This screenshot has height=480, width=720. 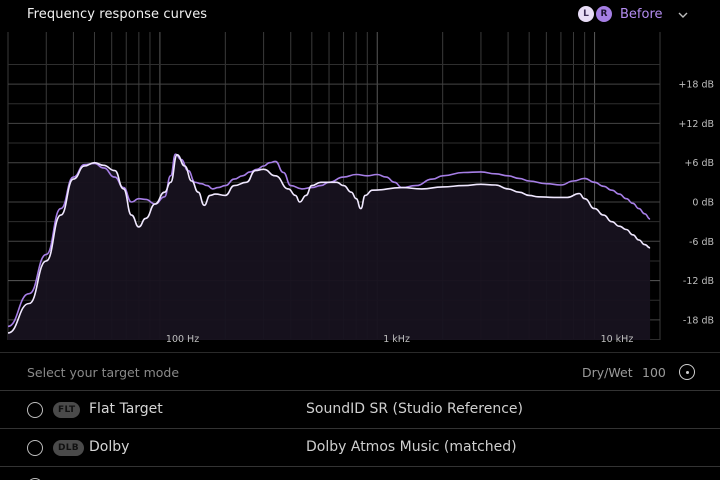 I want to click on x-tick-label: 10 kHz, so click(x=617, y=339).